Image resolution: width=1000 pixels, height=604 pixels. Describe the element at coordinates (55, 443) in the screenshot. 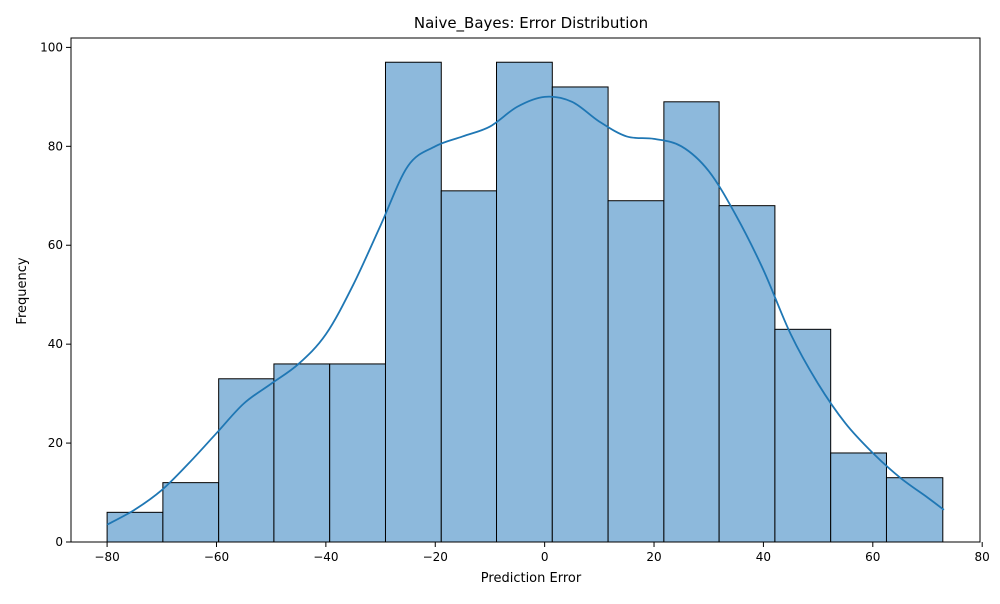

I see `y-tick-label: 20` at that location.